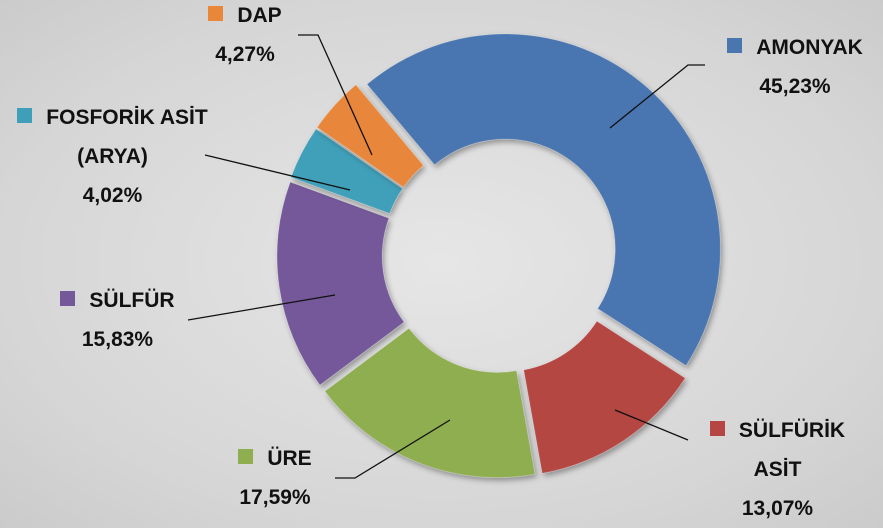 This screenshot has width=883, height=528. I want to click on legend-entry: SÜLFÜR, so click(117, 300).